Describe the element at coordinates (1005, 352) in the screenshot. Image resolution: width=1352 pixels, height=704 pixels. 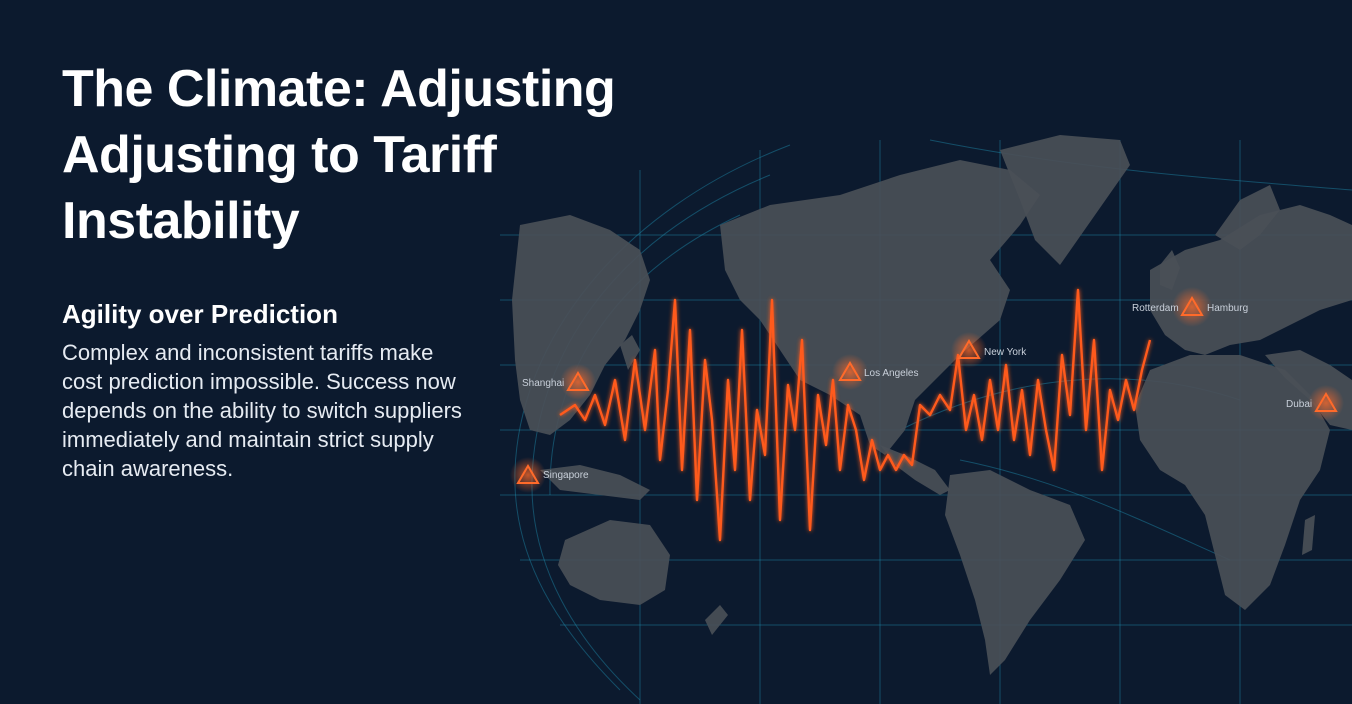
I see `hotspot-label: New York` at that location.